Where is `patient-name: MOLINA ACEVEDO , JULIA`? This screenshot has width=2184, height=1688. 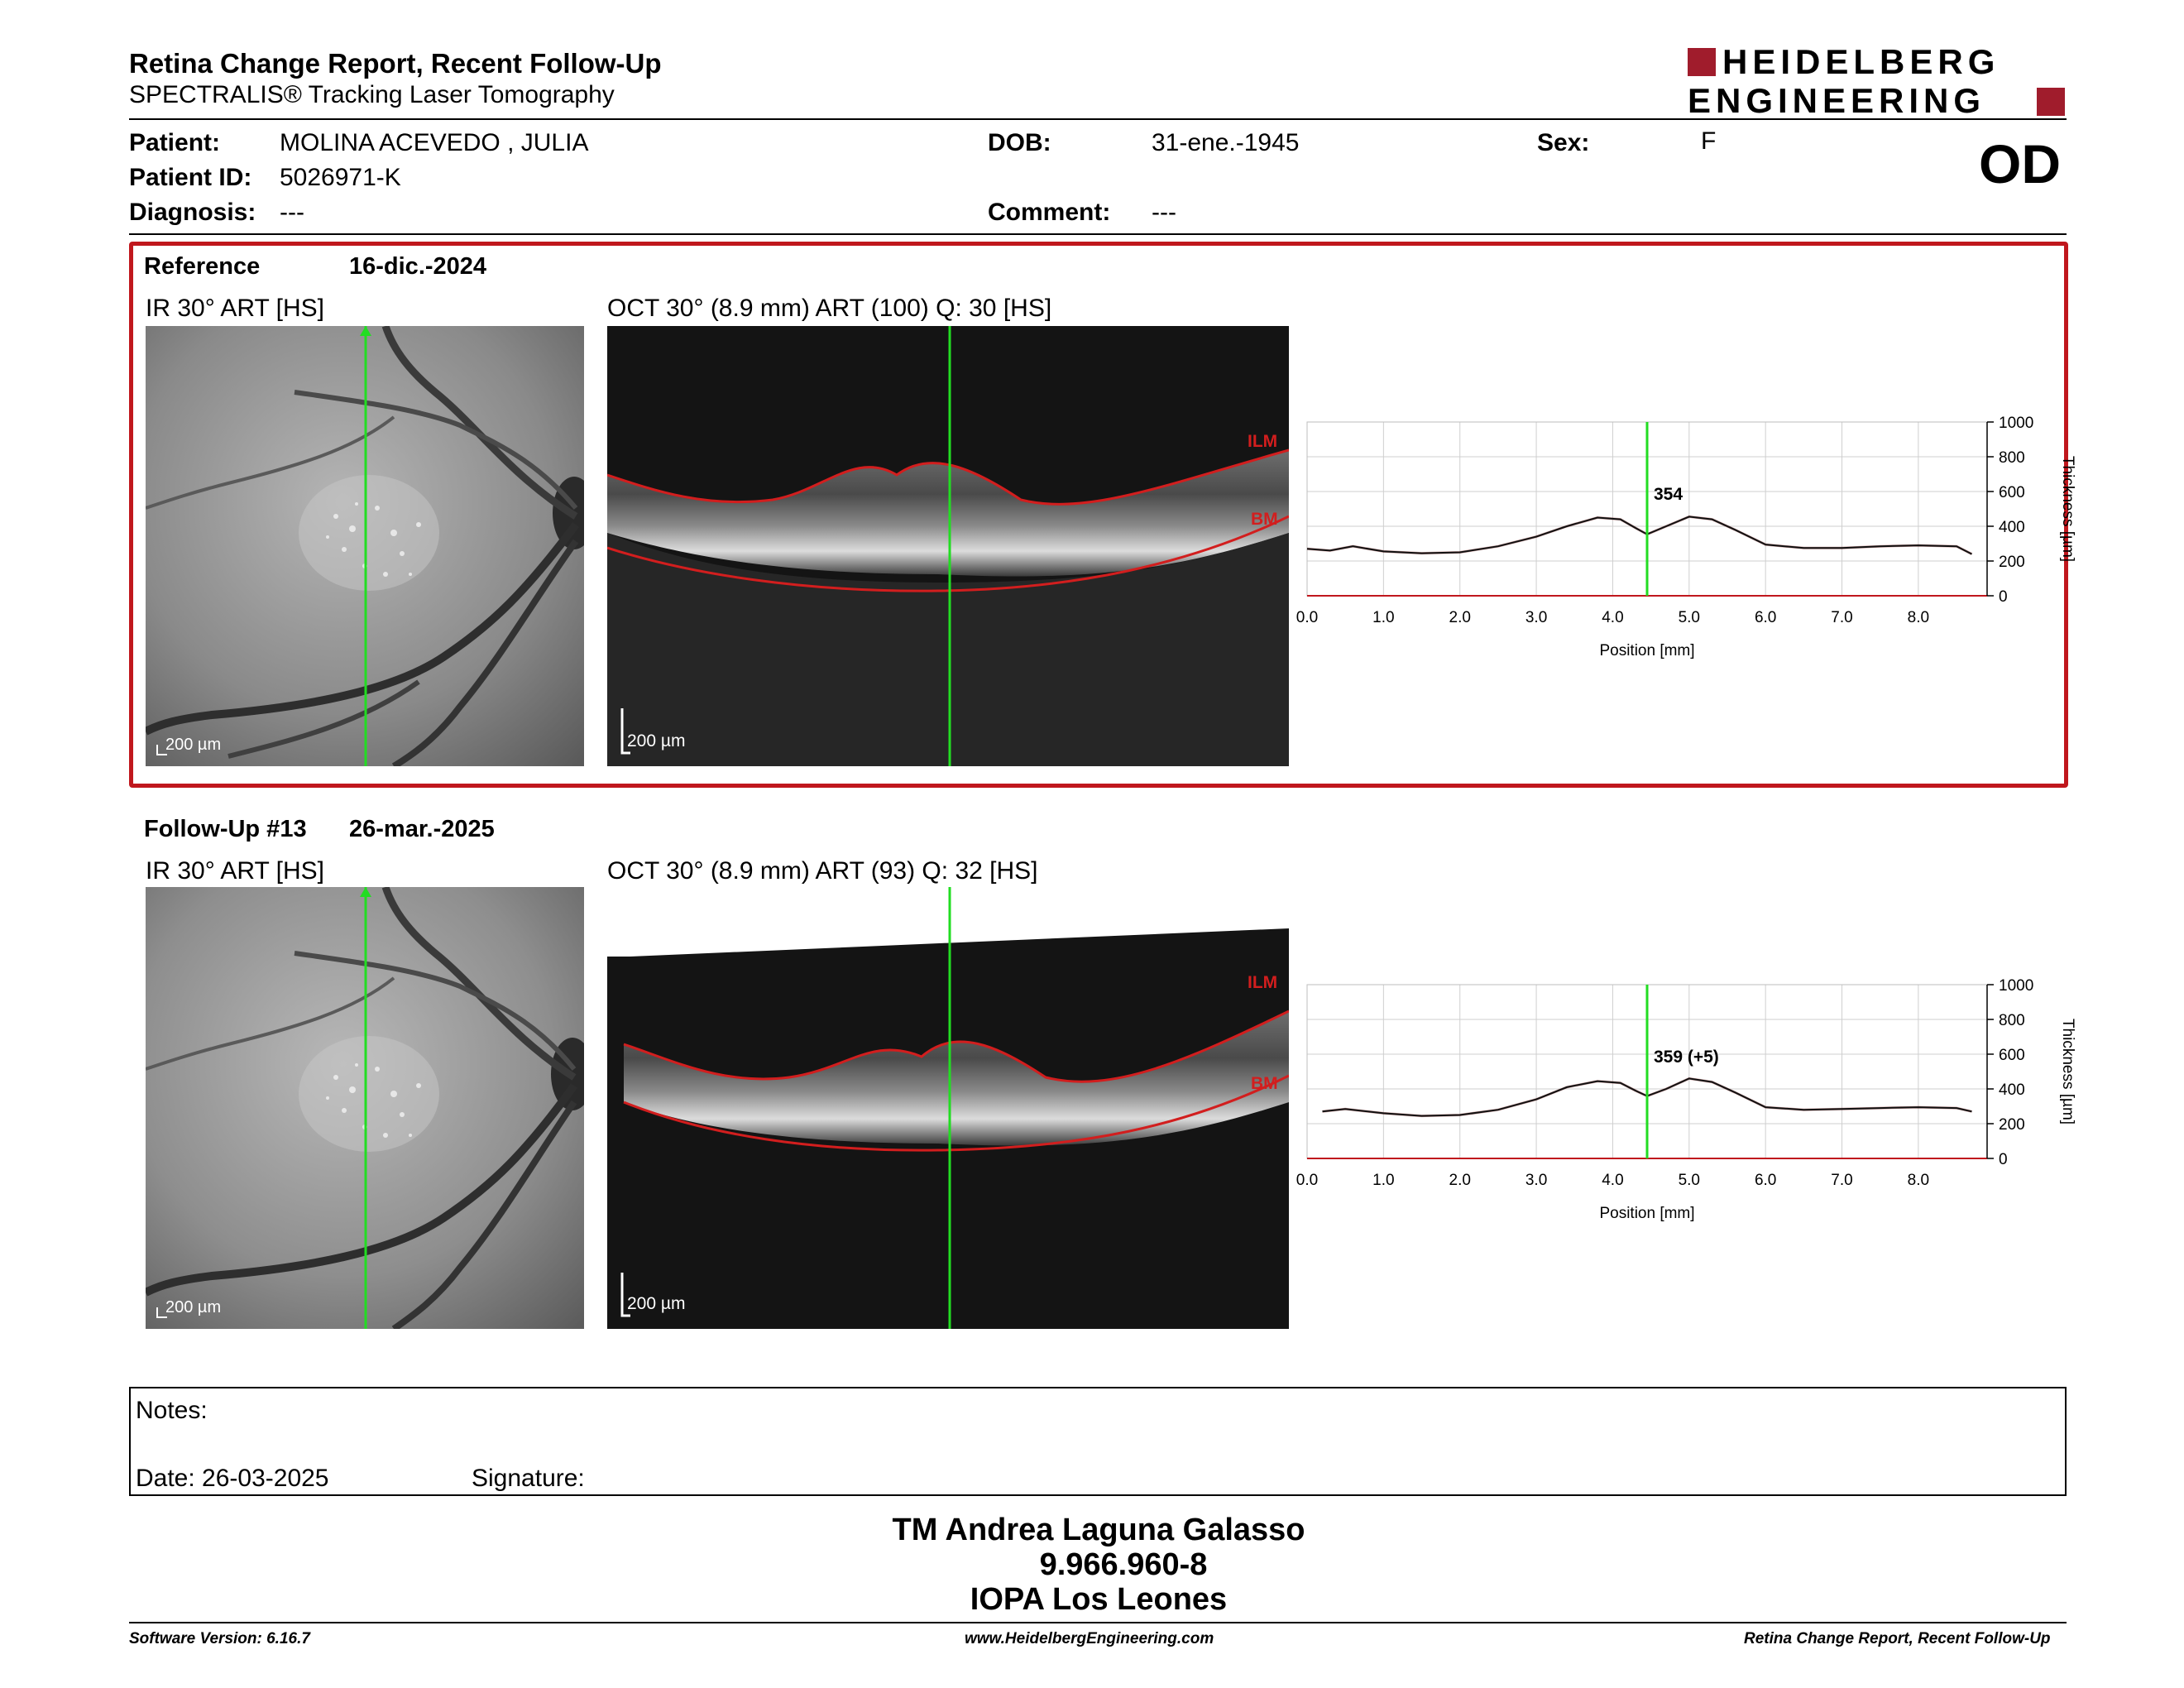
patient-name: MOLINA ACEVEDO , JULIA is located at coordinates (434, 142).